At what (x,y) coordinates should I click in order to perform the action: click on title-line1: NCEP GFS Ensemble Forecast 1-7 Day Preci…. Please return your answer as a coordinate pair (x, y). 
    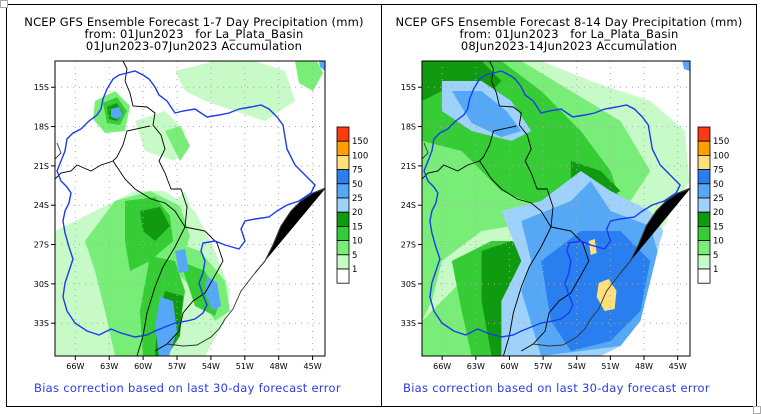
    Looking at the image, I should click on (194, 22).